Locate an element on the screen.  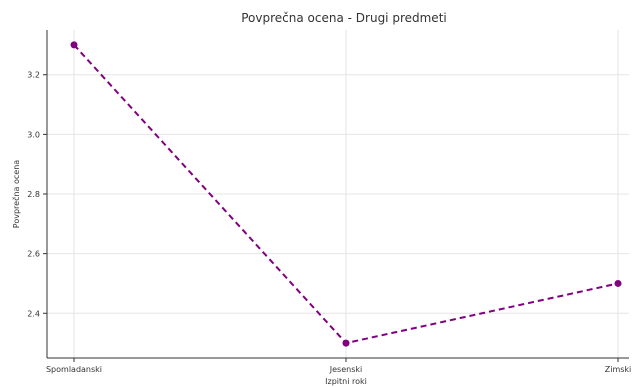
y-tick-label: 3.0 is located at coordinates (33, 134).